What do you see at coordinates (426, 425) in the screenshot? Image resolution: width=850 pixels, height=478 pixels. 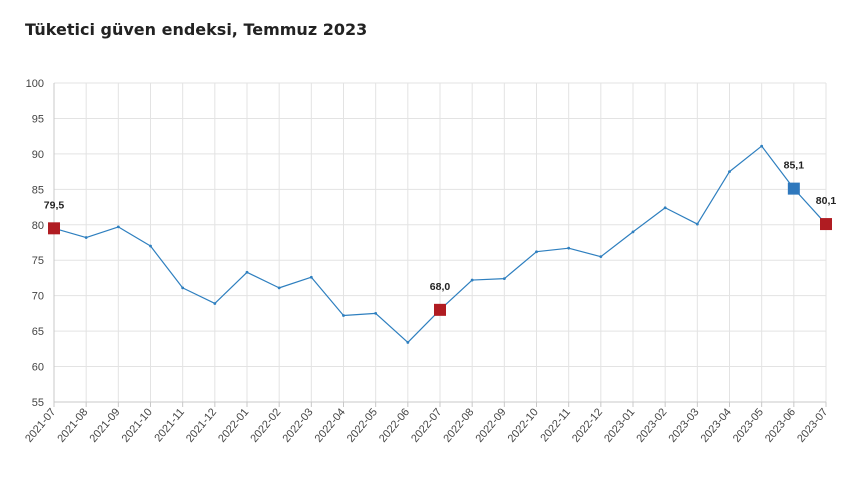 I see `x-tick-label: 2022-07` at bounding box center [426, 425].